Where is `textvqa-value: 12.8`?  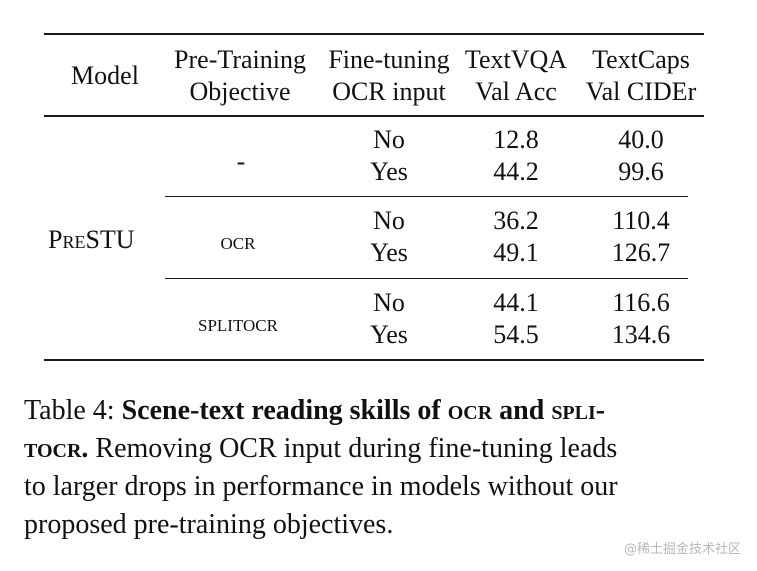 textvqa-value: 12.8 is located at coordinates (516, 139).